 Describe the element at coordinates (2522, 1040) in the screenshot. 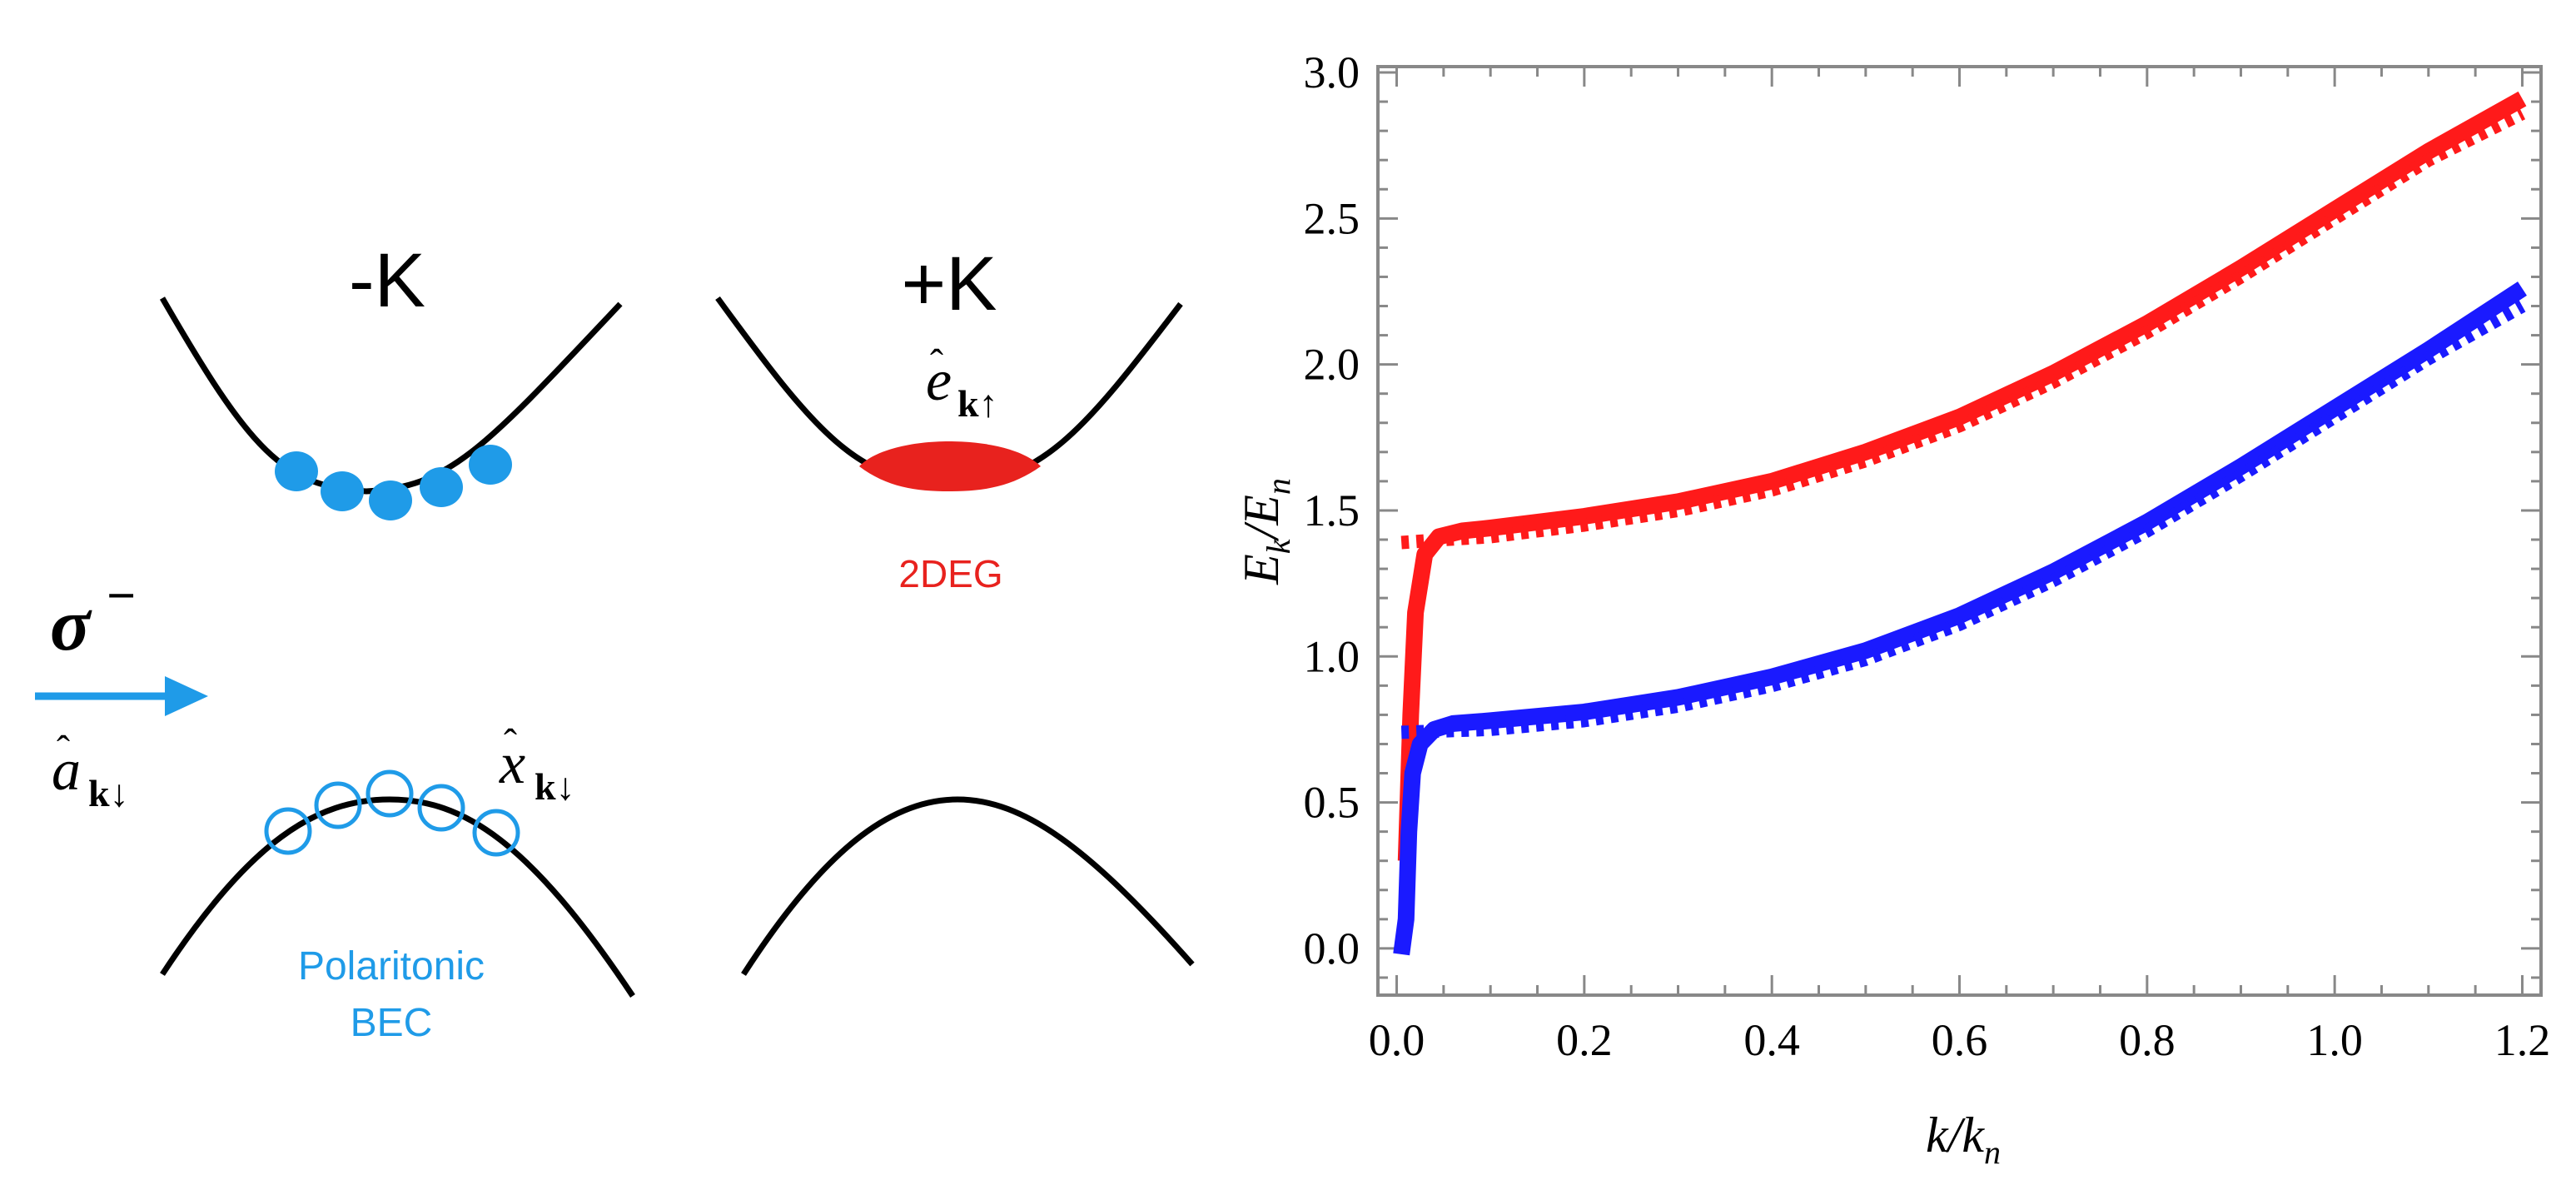

I see `x-tick-label: 1.2` at that location.